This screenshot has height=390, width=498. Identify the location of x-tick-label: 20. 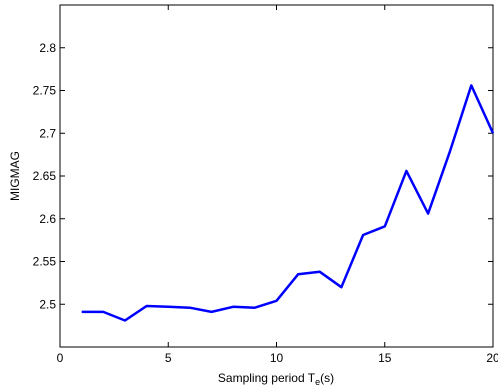
(492, 358).